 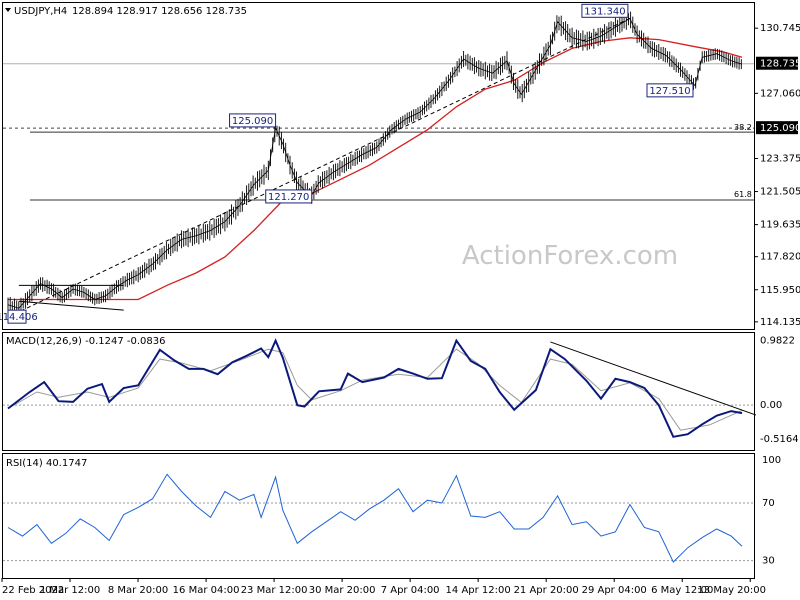 What do you see at coordinates (780, 192) in the screenshot?
I see `price-y-tick-label: 121.505` at bounding box center [780, 192].